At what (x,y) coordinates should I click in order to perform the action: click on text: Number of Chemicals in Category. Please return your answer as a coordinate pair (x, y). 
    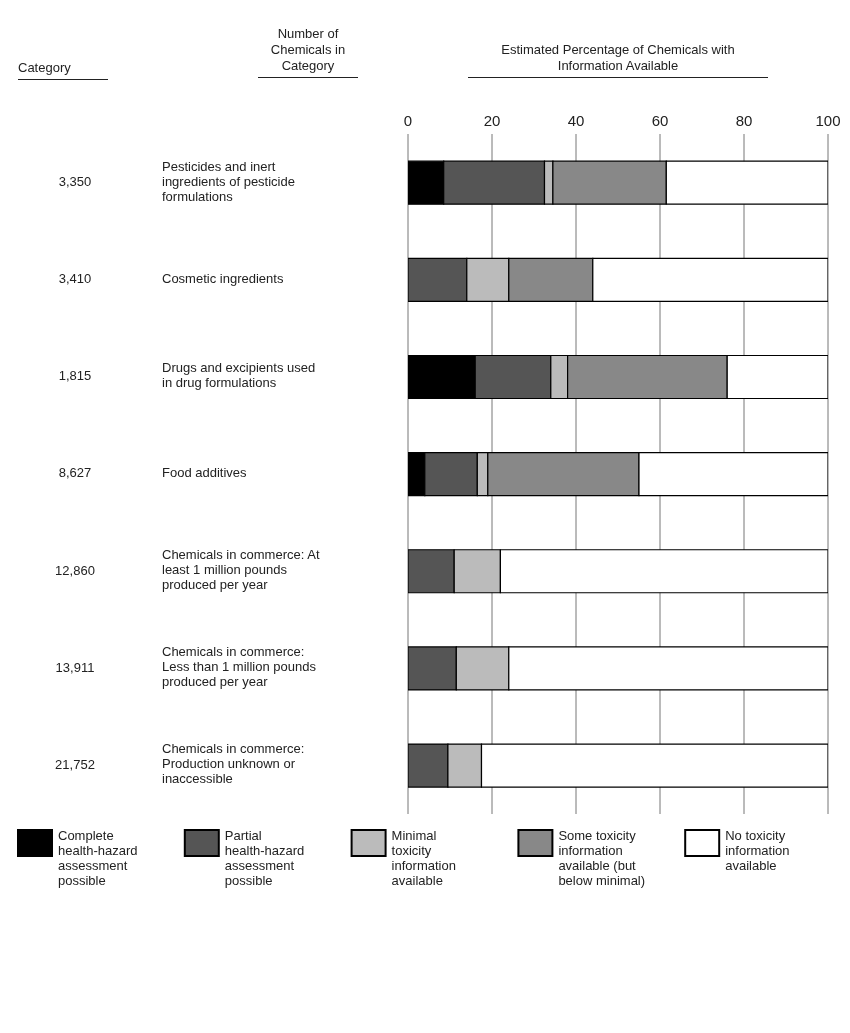
    Looking at the image, I should click on (308, 52).